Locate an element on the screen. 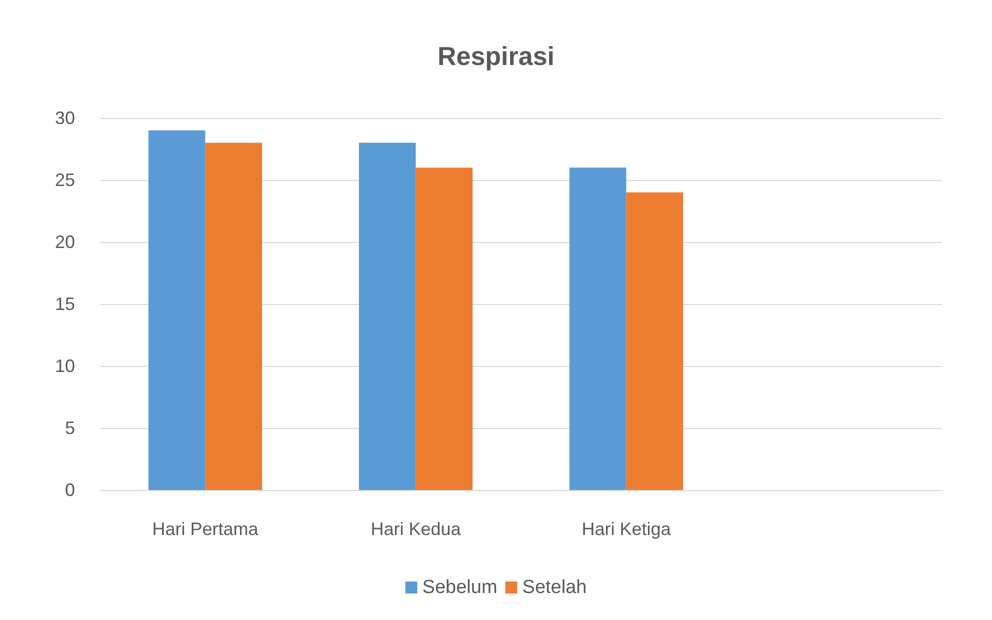 This screenshot has width=992, height=620. x-tick-label: Hari Ketiga is located at coordinates (627, 529).